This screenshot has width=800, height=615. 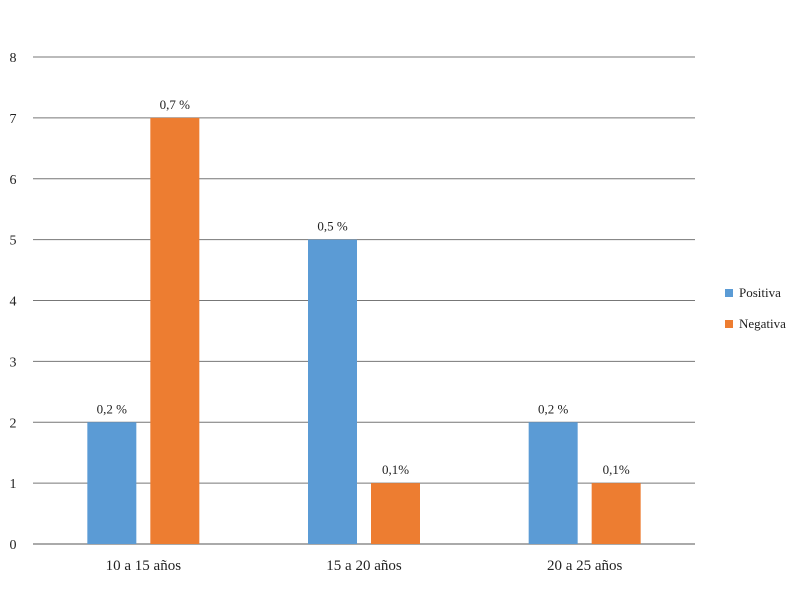 I want to click on x-axis-categories: 10 a 15 años 15 a 20 años 20 a 25 años, so click(x=364, y=566).